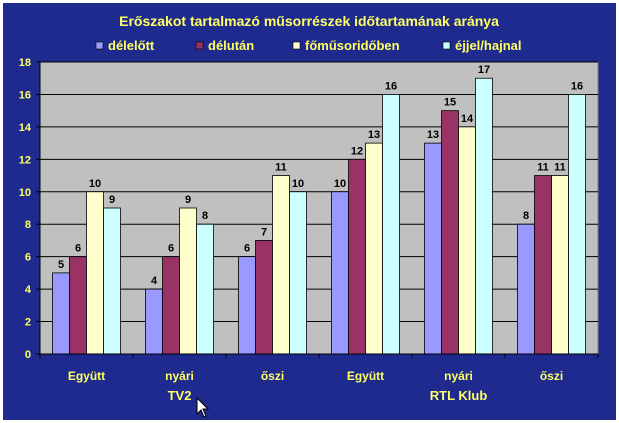  I want to click on value-label: 14, so click(467, 119).